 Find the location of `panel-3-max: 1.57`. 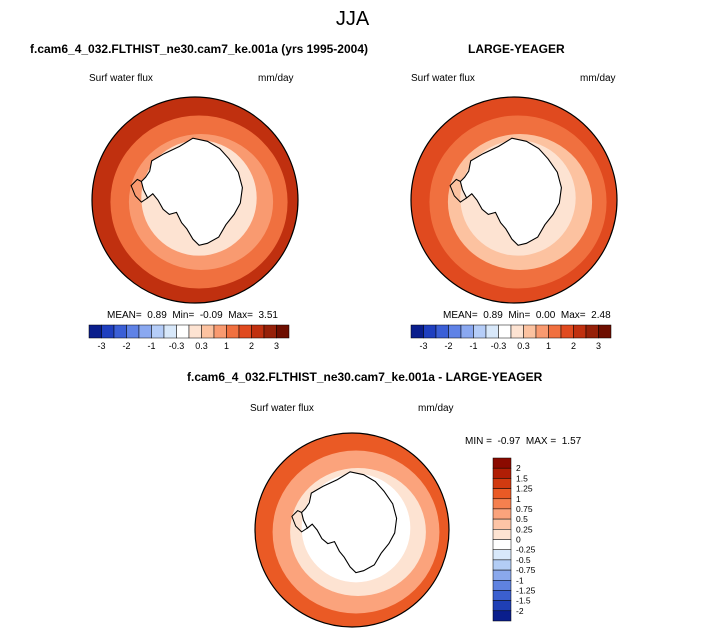

panel-3-max: 1.57 is located at coordinates (571, 441).